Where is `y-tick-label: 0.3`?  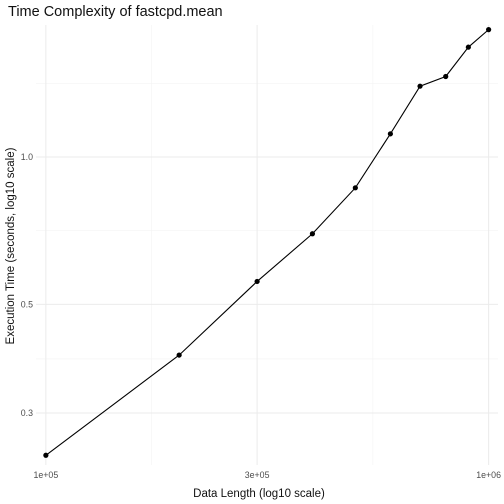
y-tick-label: 0.3 is located at coordinates (27, 413).